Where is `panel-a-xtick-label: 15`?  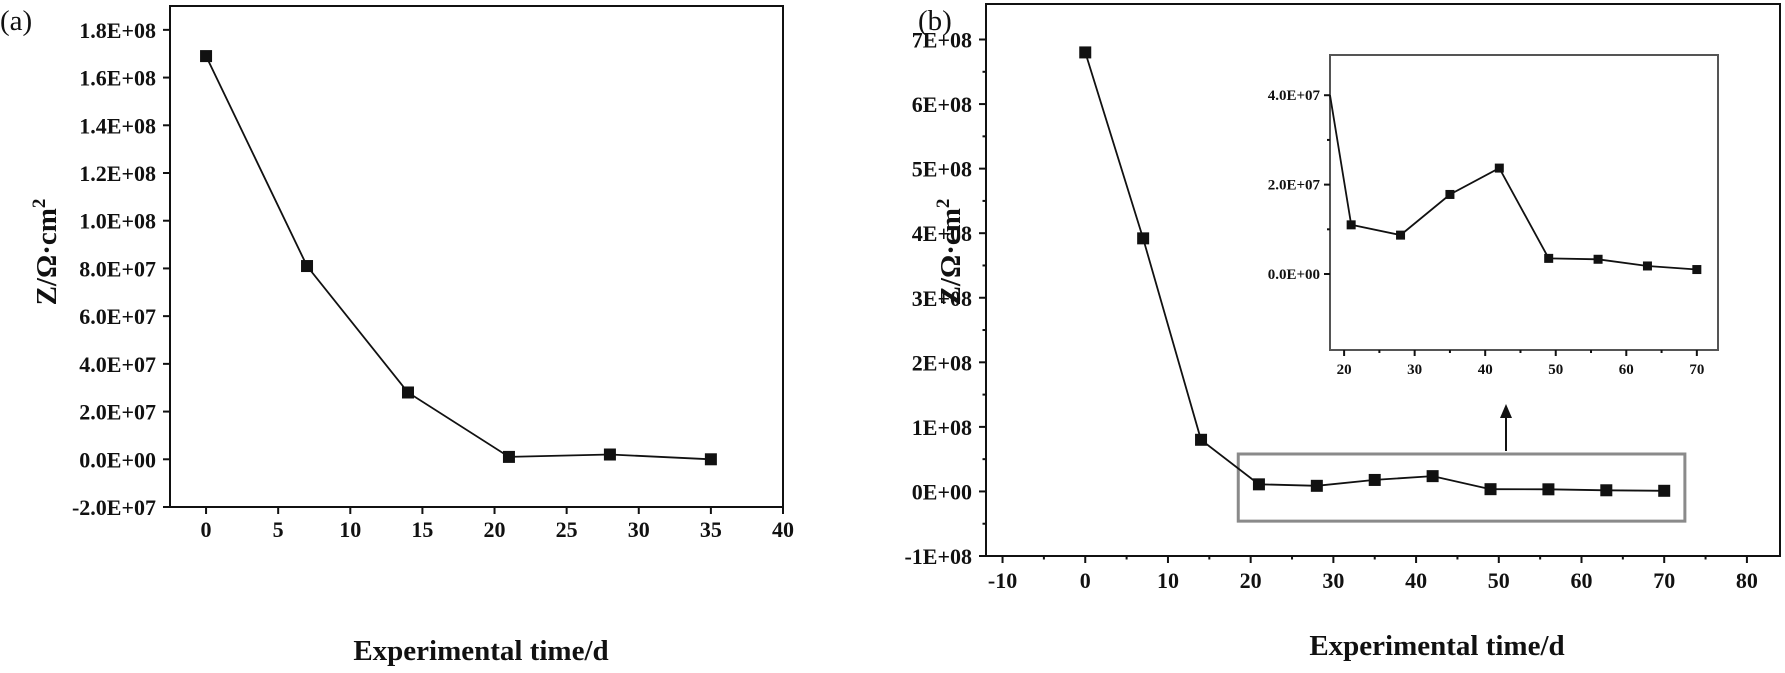 panel-a-xtick-label: 15 is located at coordinates (422, 529).